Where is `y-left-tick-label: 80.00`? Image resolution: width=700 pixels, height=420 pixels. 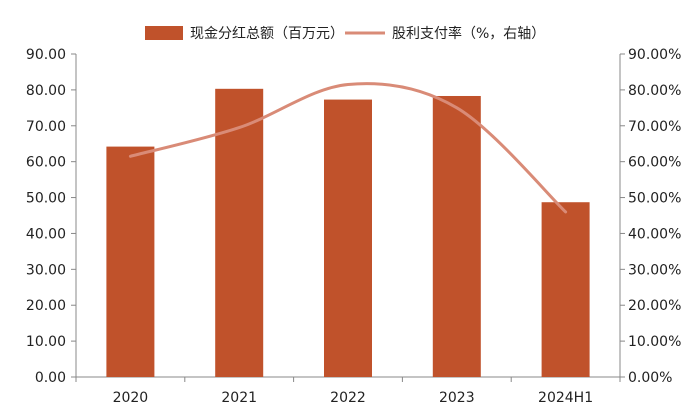
y-left-tick-label: 80.00 is located at coordinates (46, 91).